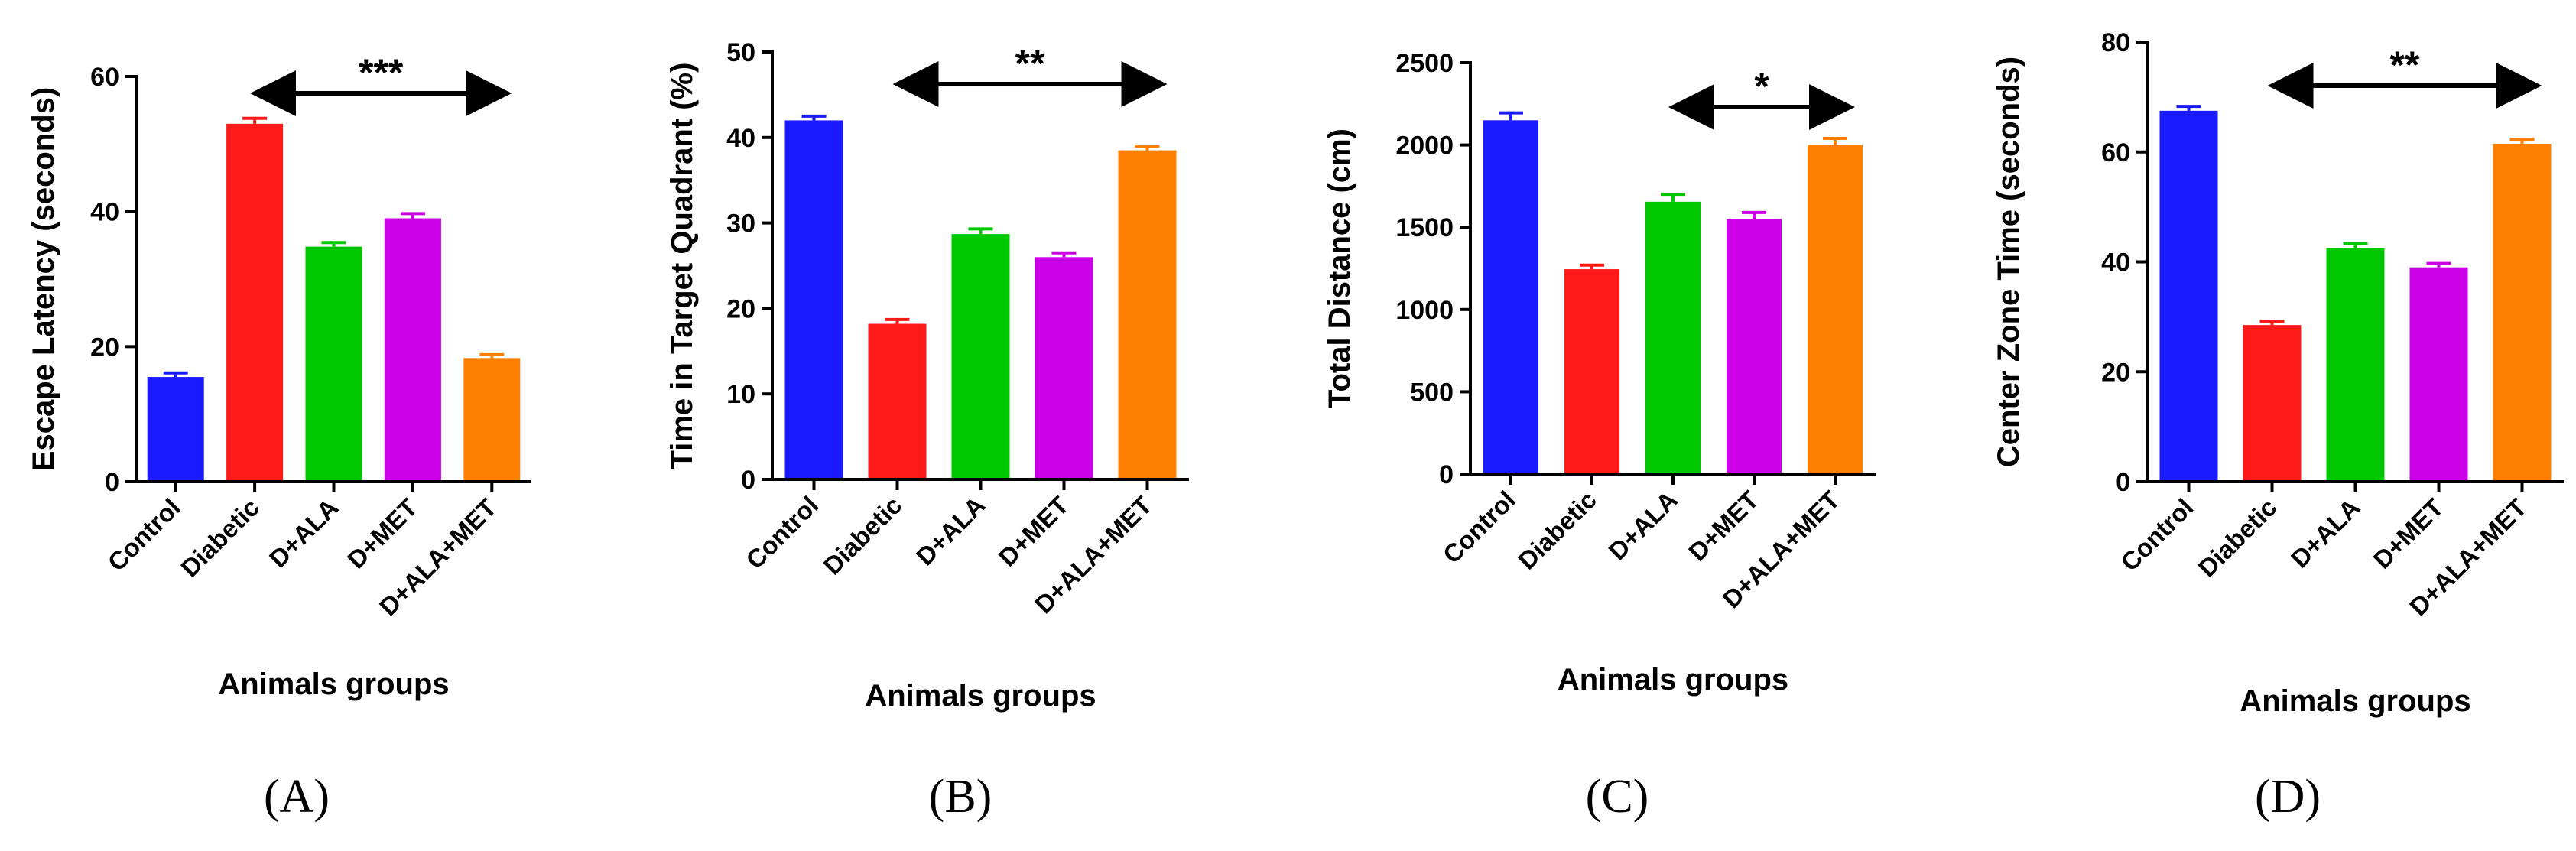  Describe the element at coordinates (1340, 268) in the screenshot. I see `y-axis-title: Total Distance (cm)` at that location.